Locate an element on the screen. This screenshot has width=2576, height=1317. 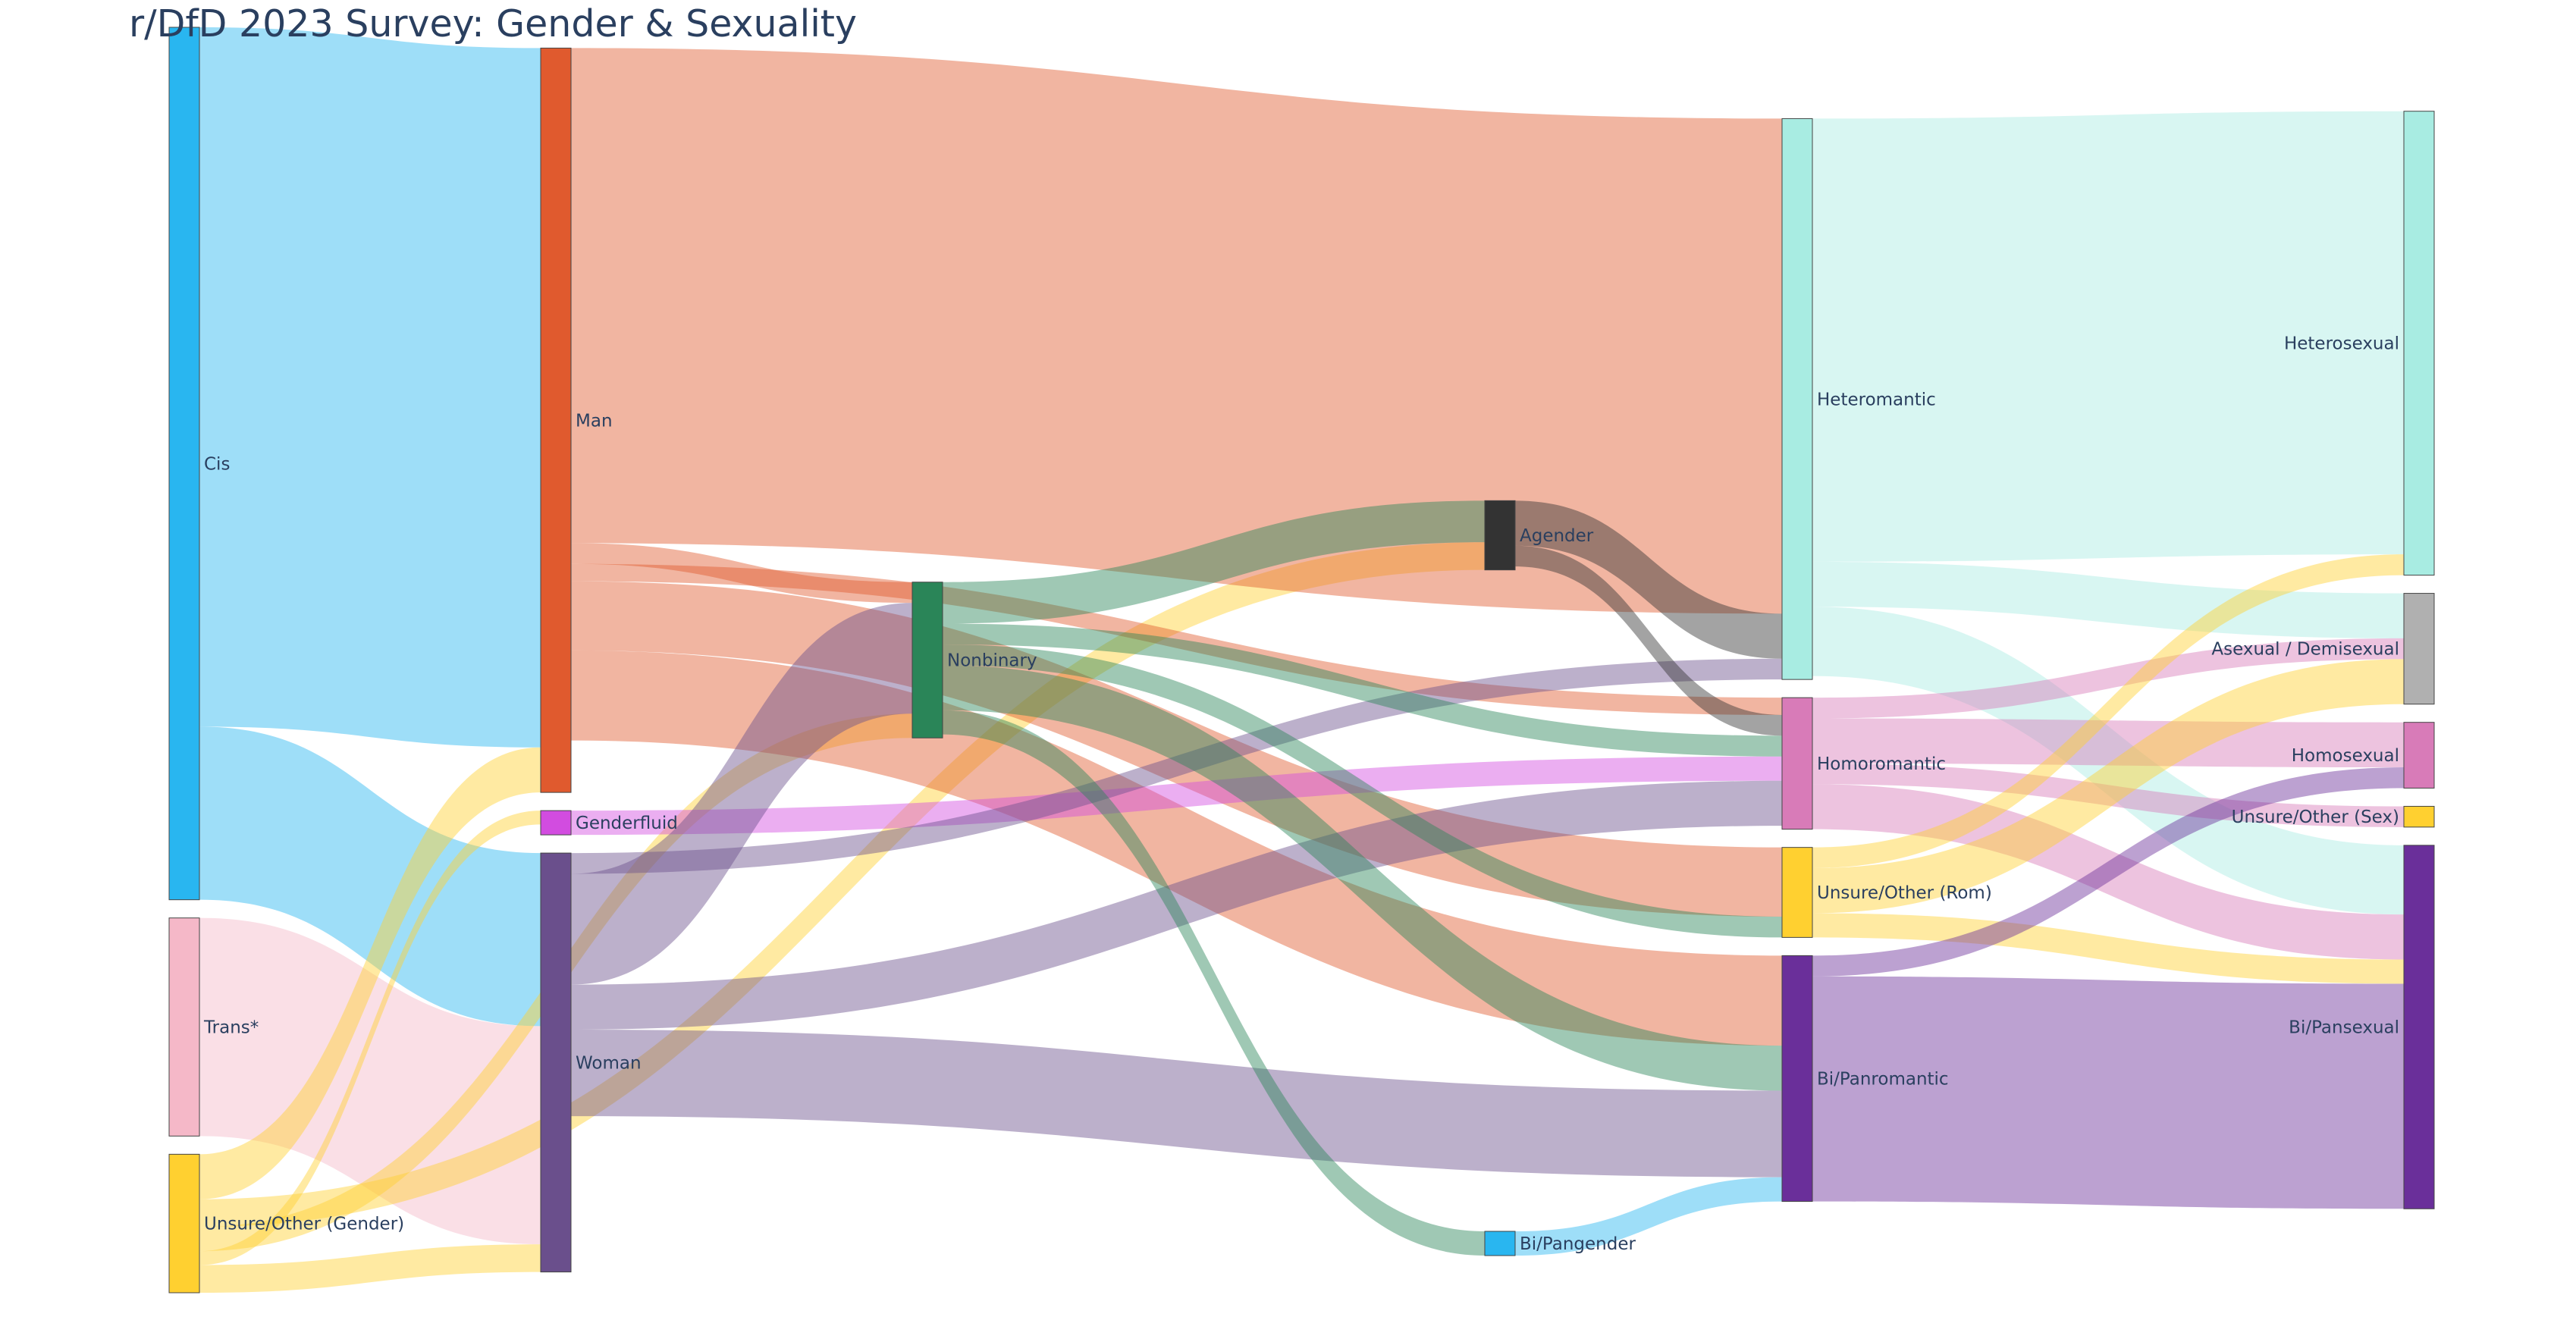
link-nonbinary-to-bipanromantic is located at coordinates (1362, 878).